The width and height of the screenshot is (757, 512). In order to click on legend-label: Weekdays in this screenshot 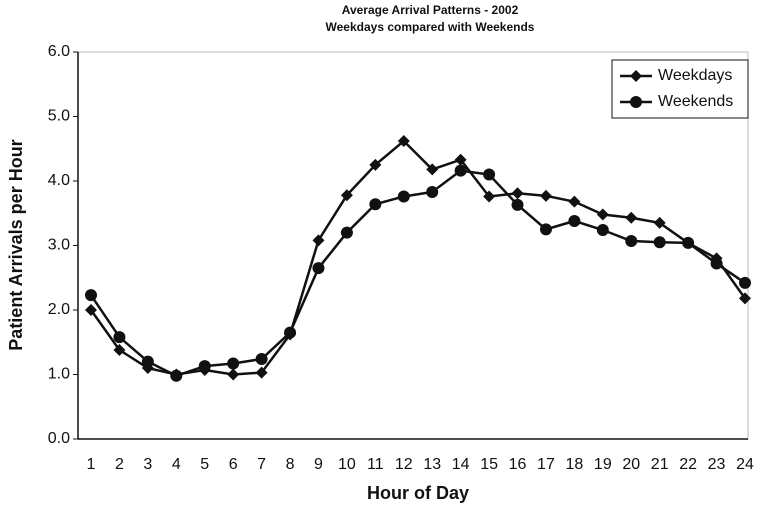, I will do `click(695, 75)`.